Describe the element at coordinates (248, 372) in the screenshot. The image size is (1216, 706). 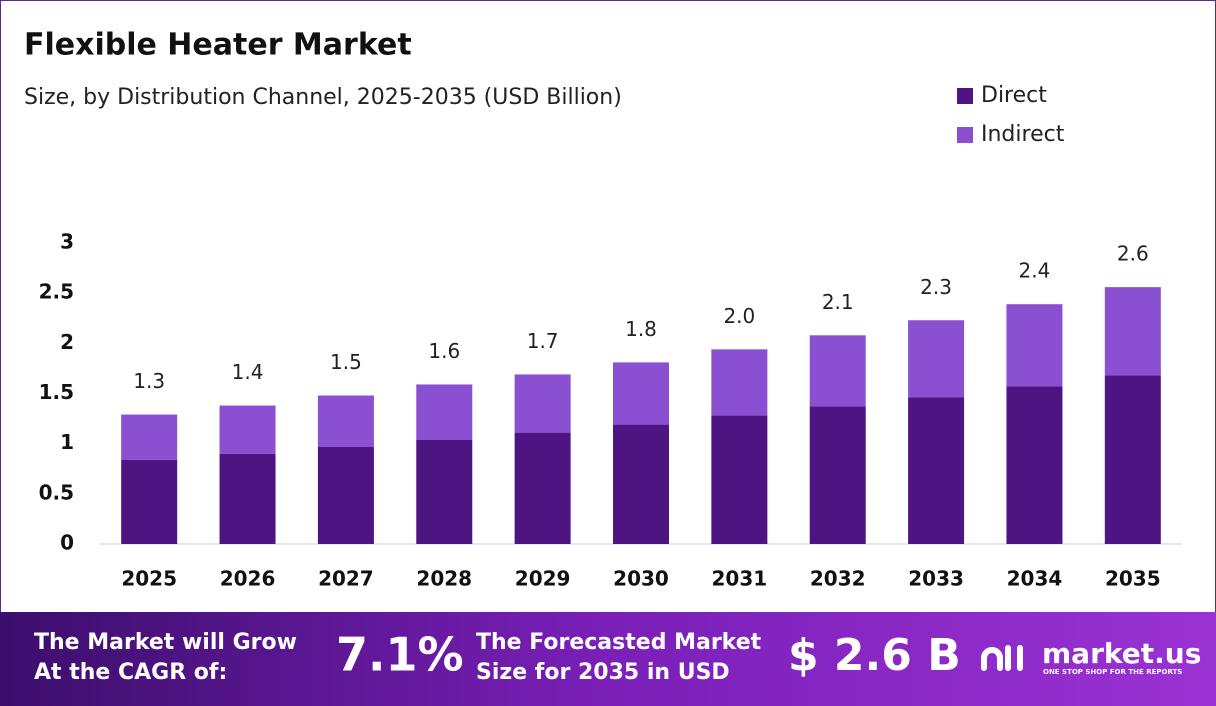
I see `total-label: 1.4` at that location.